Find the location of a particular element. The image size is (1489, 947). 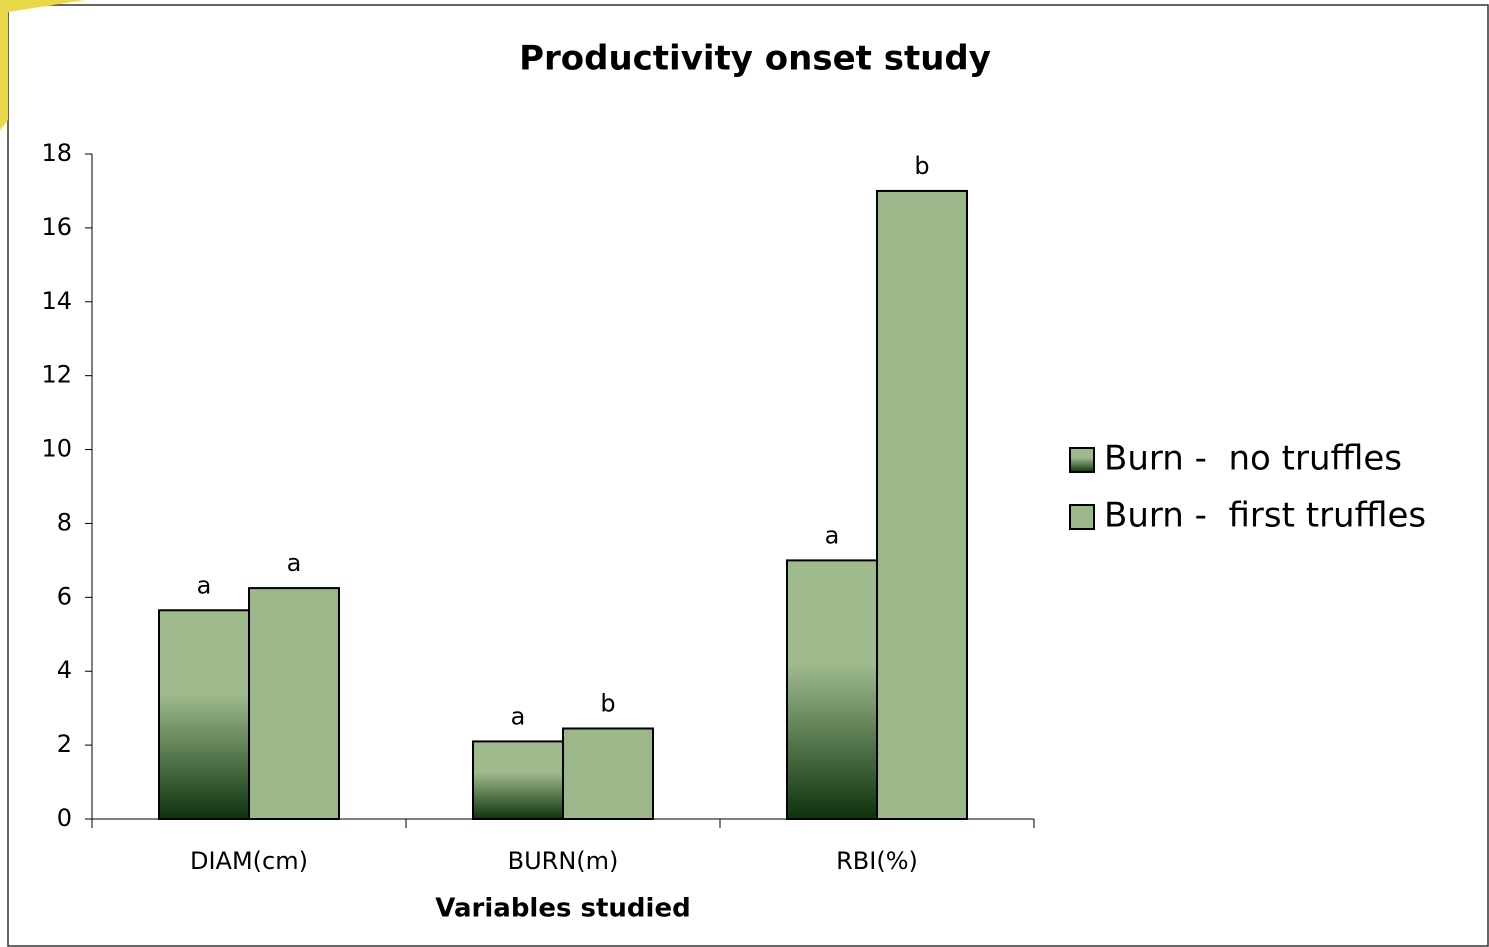

legend-label: Burn - no truffles is located at coordinates (1253, 459).